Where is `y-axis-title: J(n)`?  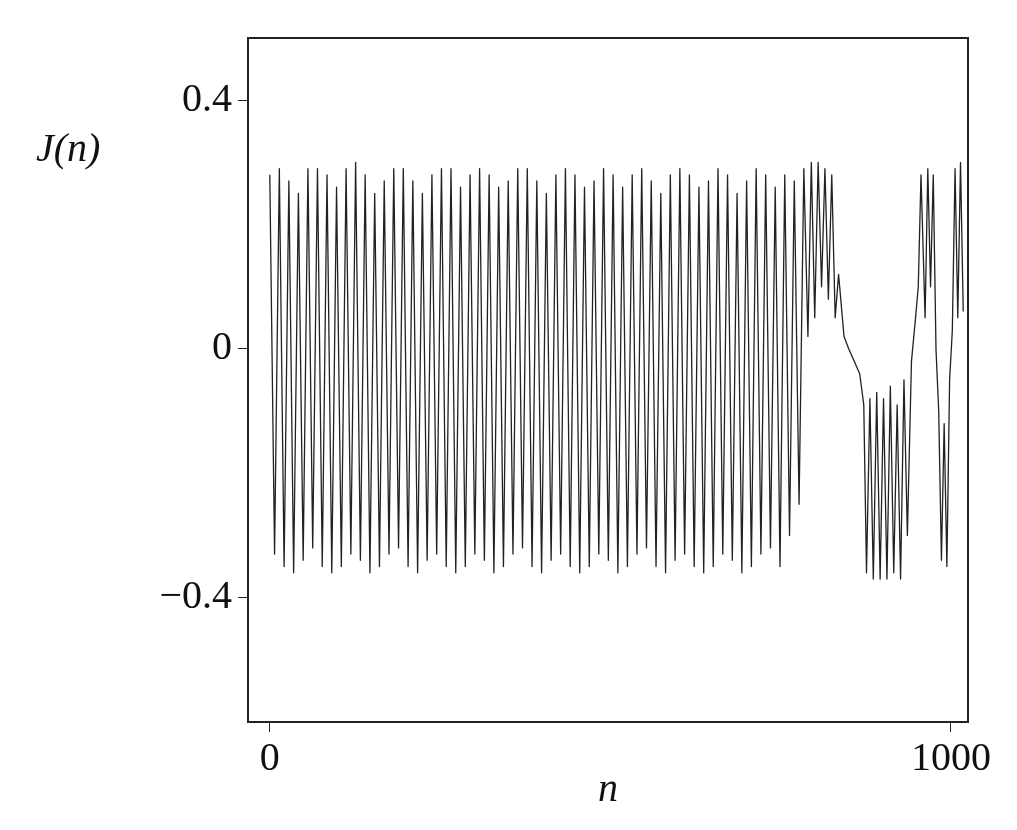 y-axis-title: J(n) is located at coordinates (68, 147).